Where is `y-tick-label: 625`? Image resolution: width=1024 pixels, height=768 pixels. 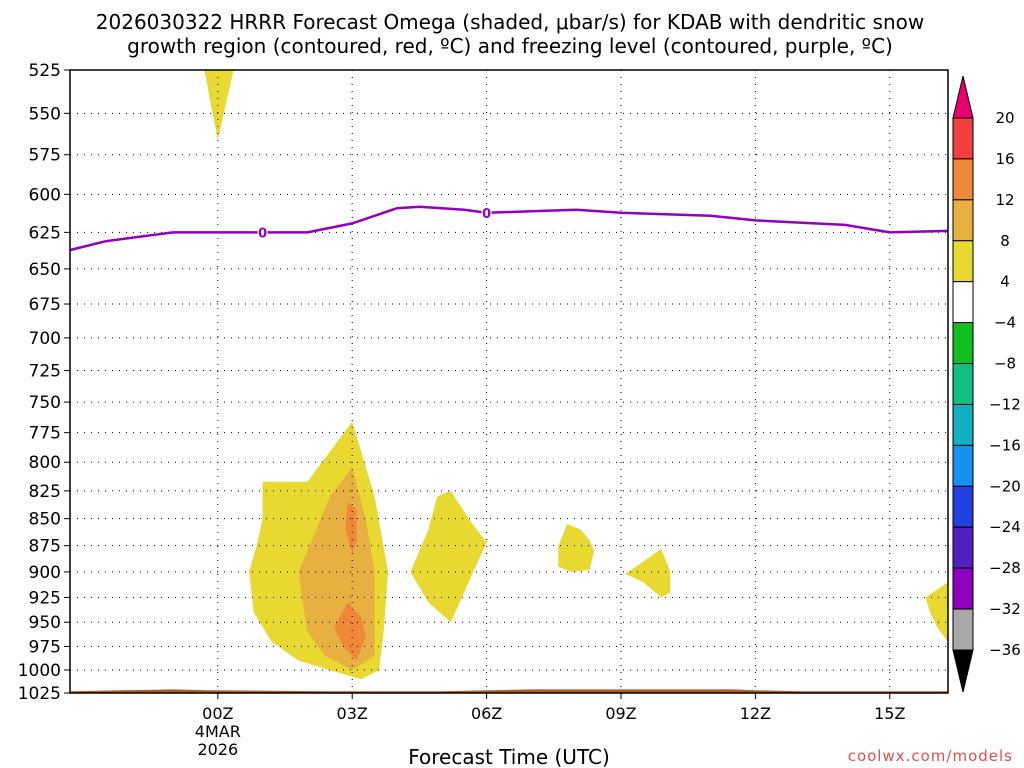 y-tick-label: 625 is located at coordinates (45, 233).